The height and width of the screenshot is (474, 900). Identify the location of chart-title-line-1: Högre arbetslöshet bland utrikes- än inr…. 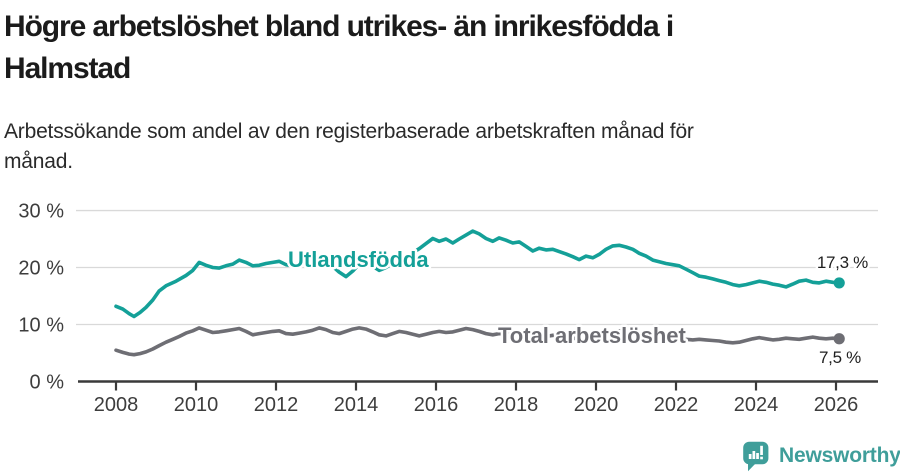
(339, 26).